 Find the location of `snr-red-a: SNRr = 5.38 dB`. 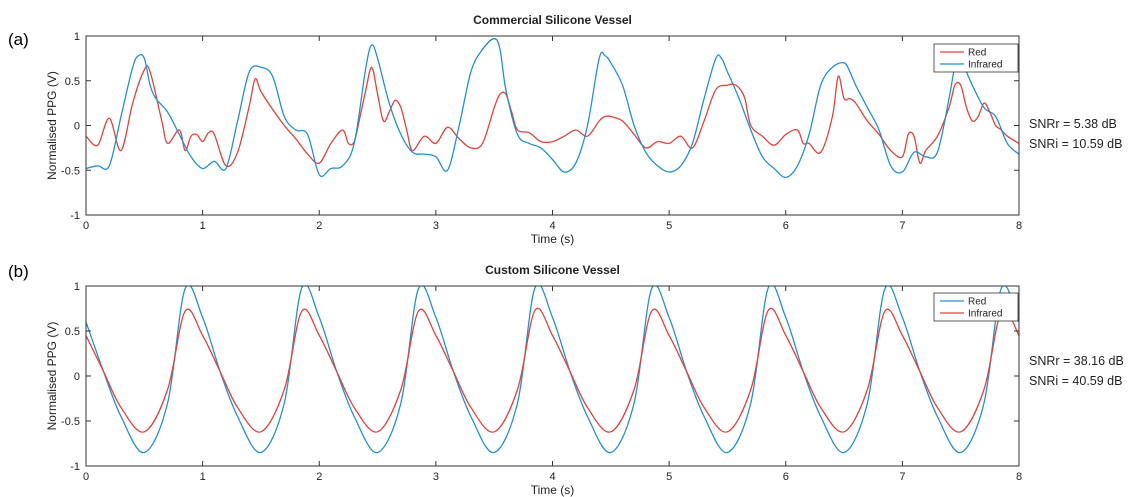

snr-red-a: SNRr = 5.38 dB is located at coordinates (1073, 124).